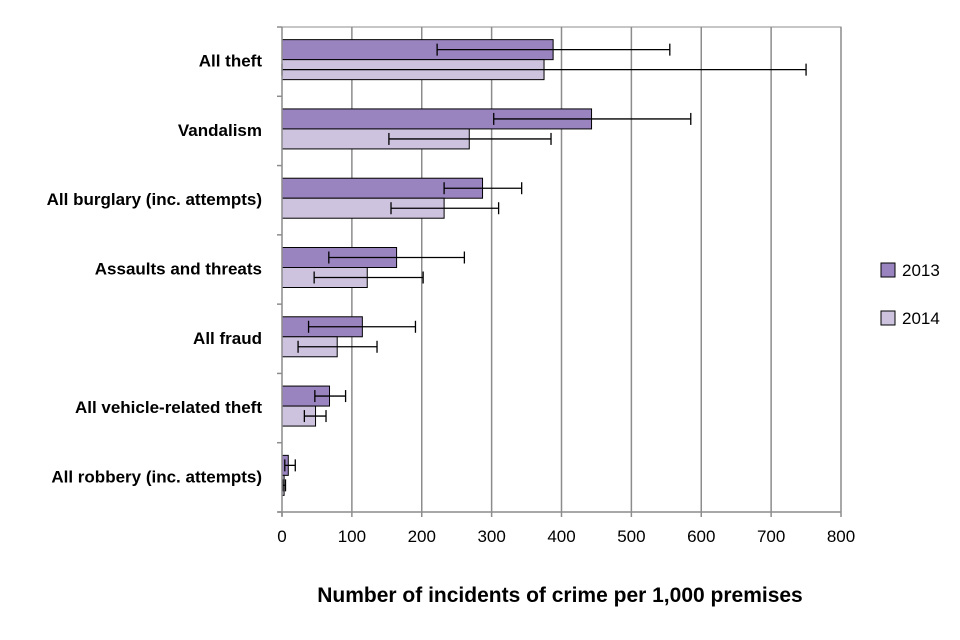 The height and width of the screenshot is (640, 960). I want to click on category-label: All robbery (inc. attempts), so click(156, 476).